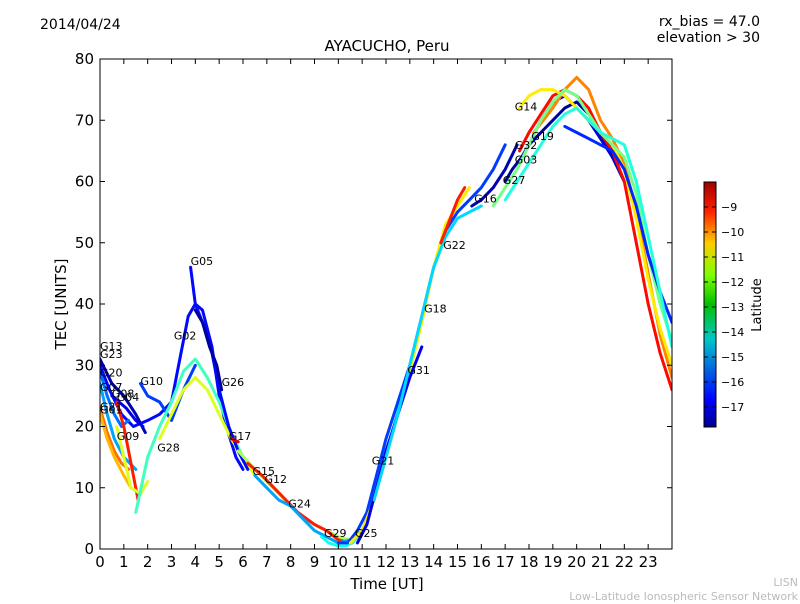 Image resolution: width=800 pixels, height=604 pixels. I want to click on satellite-label: G17, so click(240, 436).